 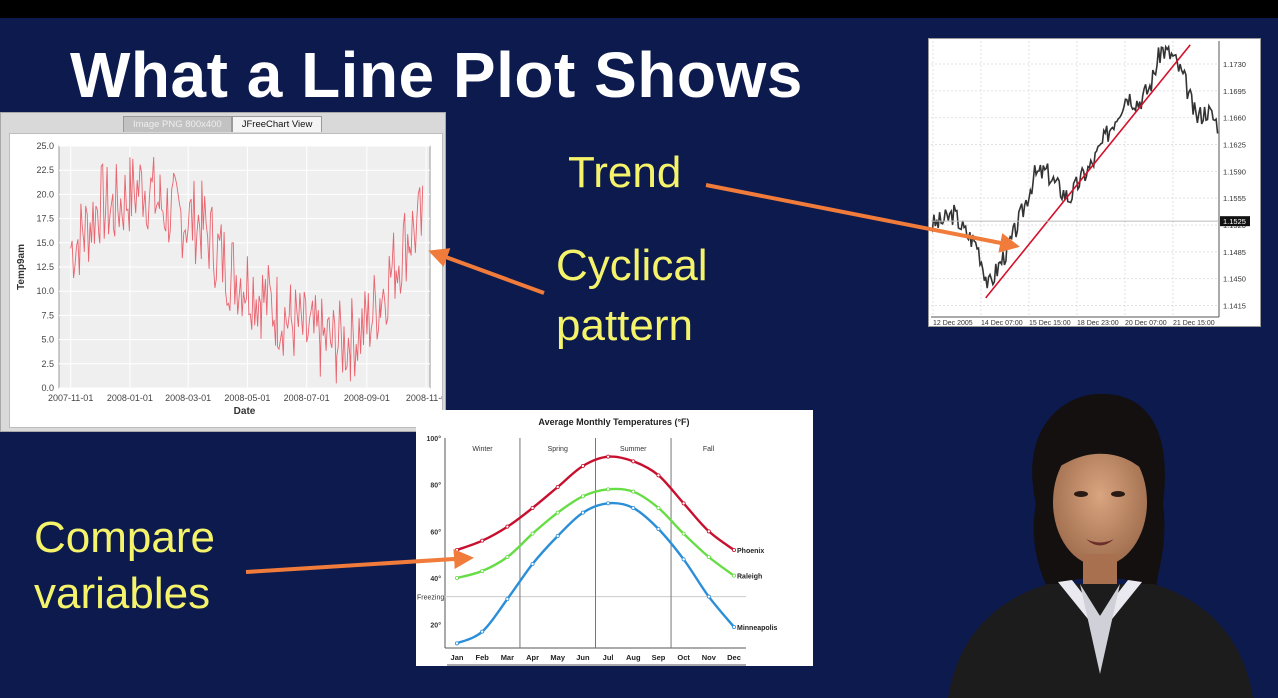 I want to click on x-tick-label: 2007-11-01, so click(x=70, y=398).